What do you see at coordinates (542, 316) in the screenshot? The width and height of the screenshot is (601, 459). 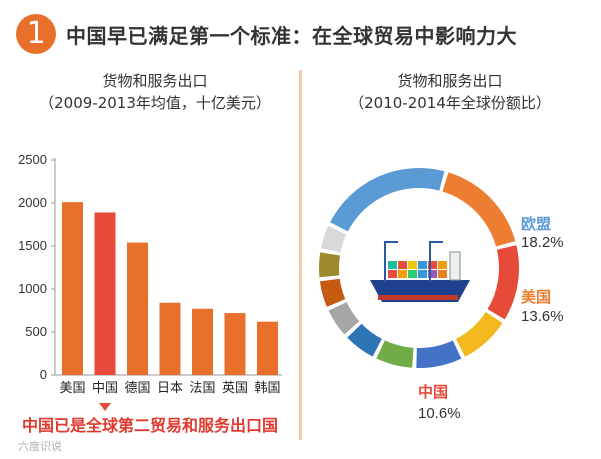 I see `slice-value-美国: 13.6%` at bounding box center [542, 316].